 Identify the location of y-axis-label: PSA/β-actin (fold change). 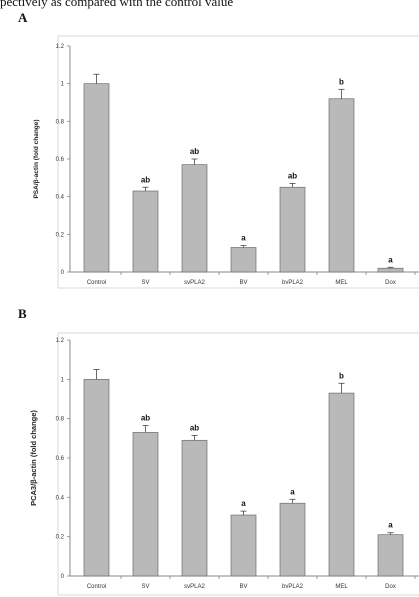
(36, 158).